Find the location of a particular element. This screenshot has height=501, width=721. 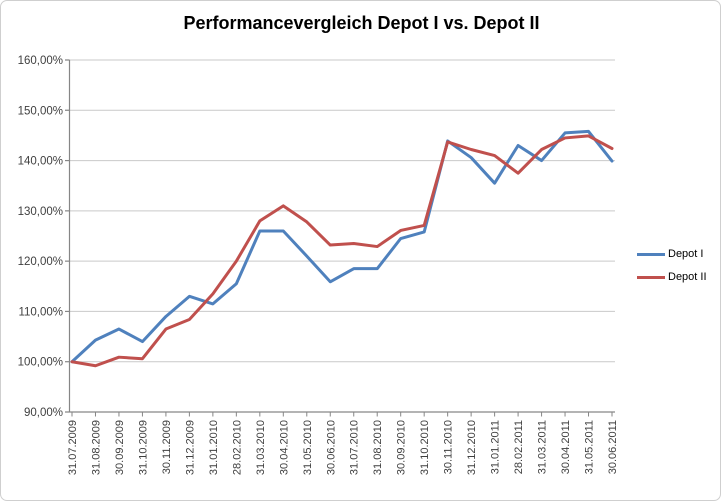

x-axis-tick-label: 31.08.2009 is located at coordinates (96, 447).